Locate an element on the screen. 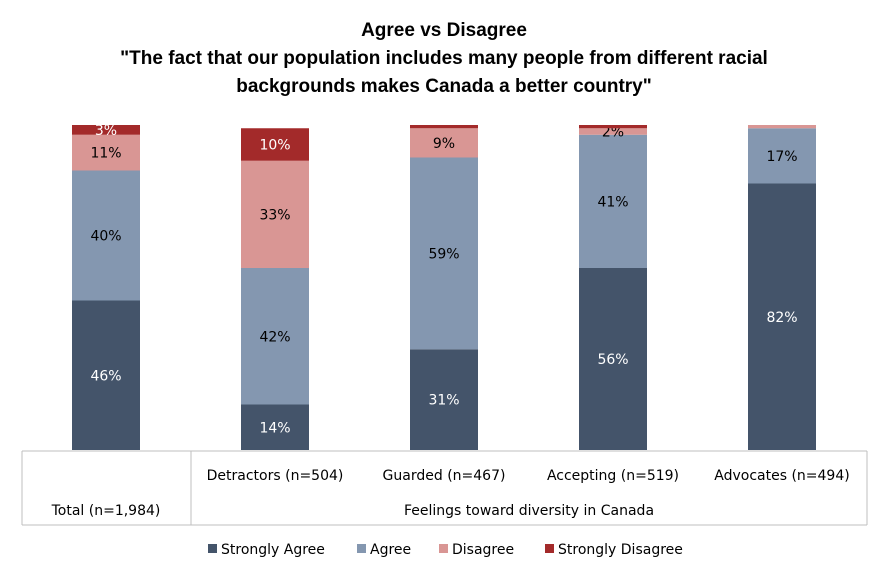 This screenshot has height=581, width=889. bar-accepting-agree is located at coordinates (613, 201).